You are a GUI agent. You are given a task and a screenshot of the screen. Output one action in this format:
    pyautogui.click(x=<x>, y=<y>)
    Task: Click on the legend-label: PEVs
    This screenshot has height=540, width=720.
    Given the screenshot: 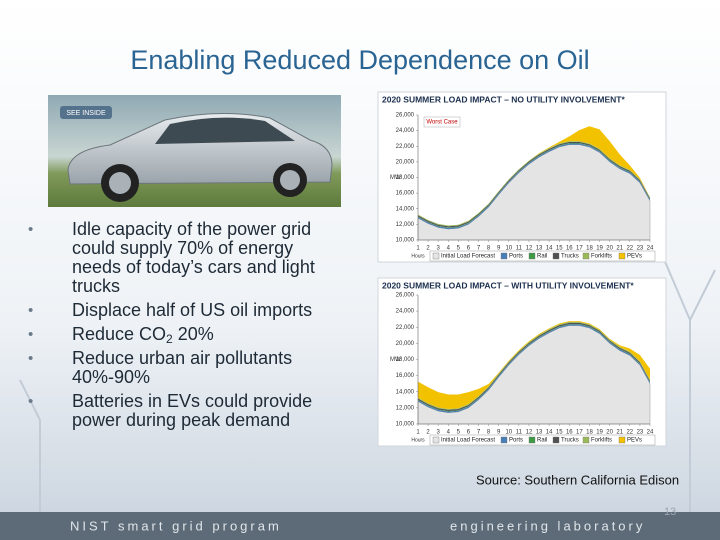 What is the action you would take?
    pyautogui.click(x=634, y=257)
    